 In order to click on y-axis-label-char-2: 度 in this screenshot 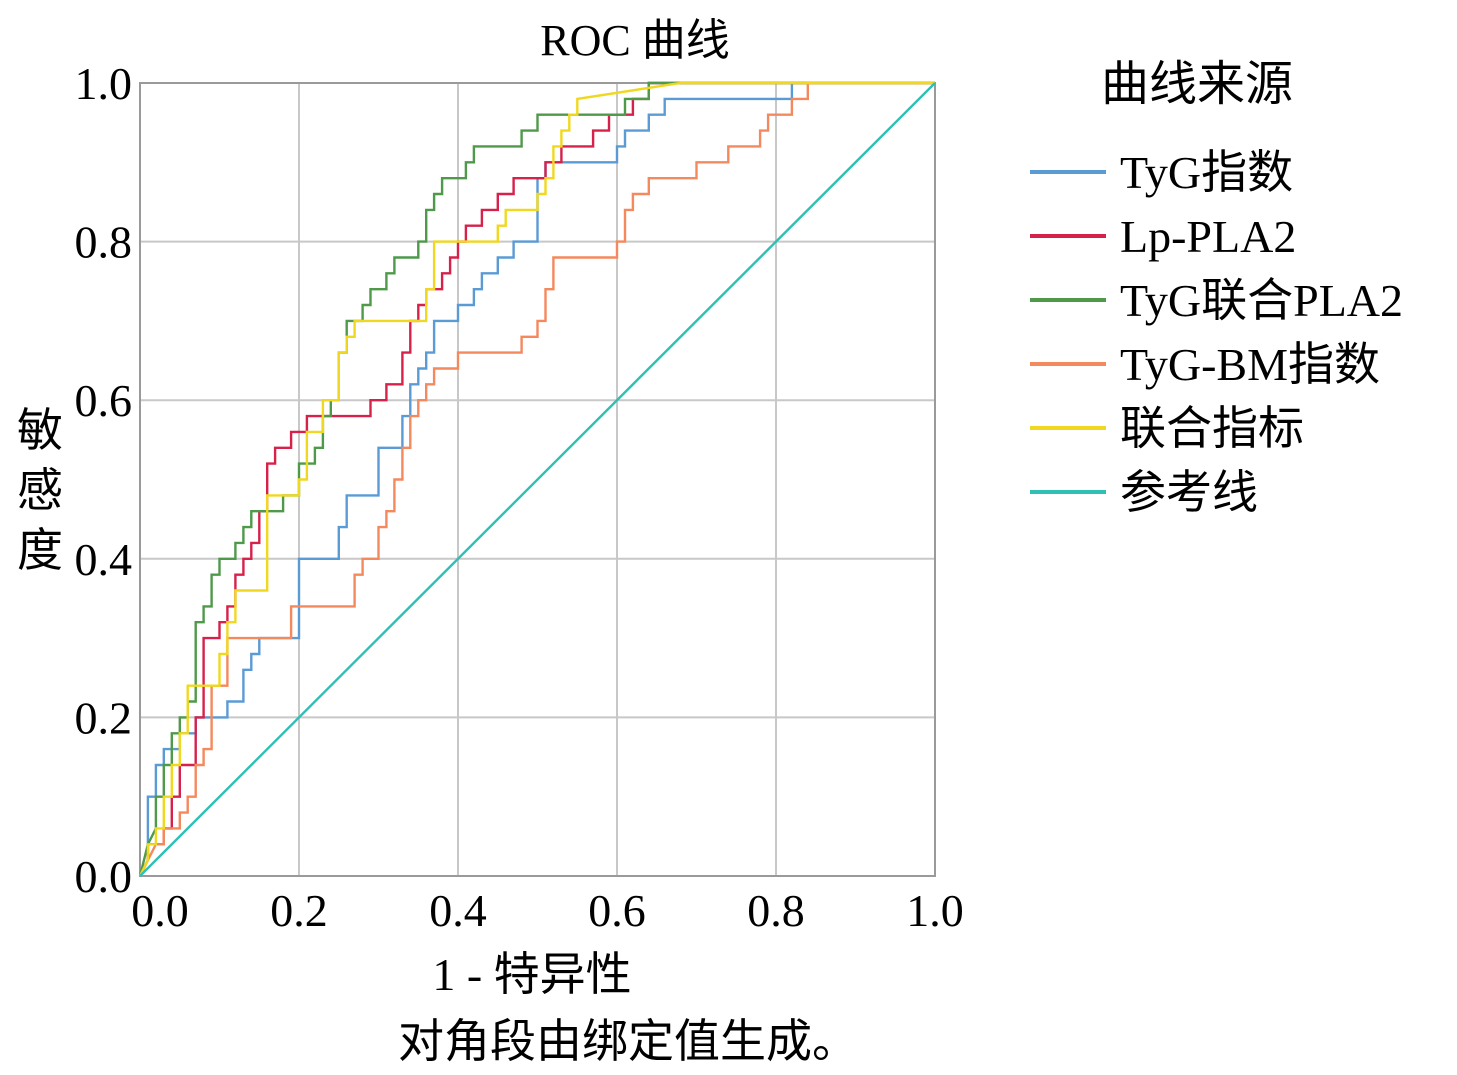, I will do `click(40, 550)`.